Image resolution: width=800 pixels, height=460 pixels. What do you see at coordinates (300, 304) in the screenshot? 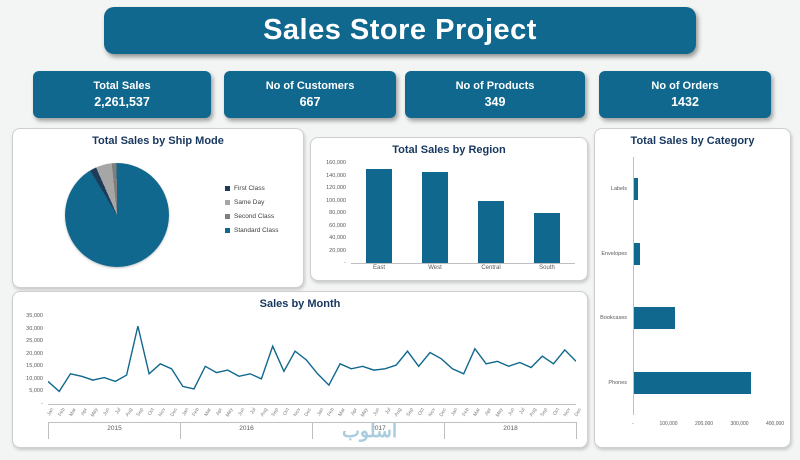
I see `chart-title-month: Sales by Month` at bounding box center [300, 304].